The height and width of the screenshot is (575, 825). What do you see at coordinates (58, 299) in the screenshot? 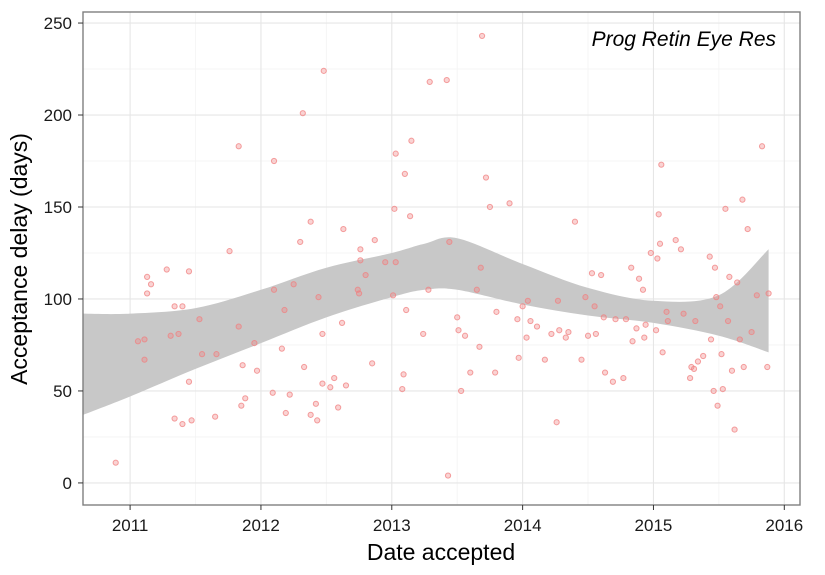
I see `y-tick-label: 100` at bounding box center [58, 299].